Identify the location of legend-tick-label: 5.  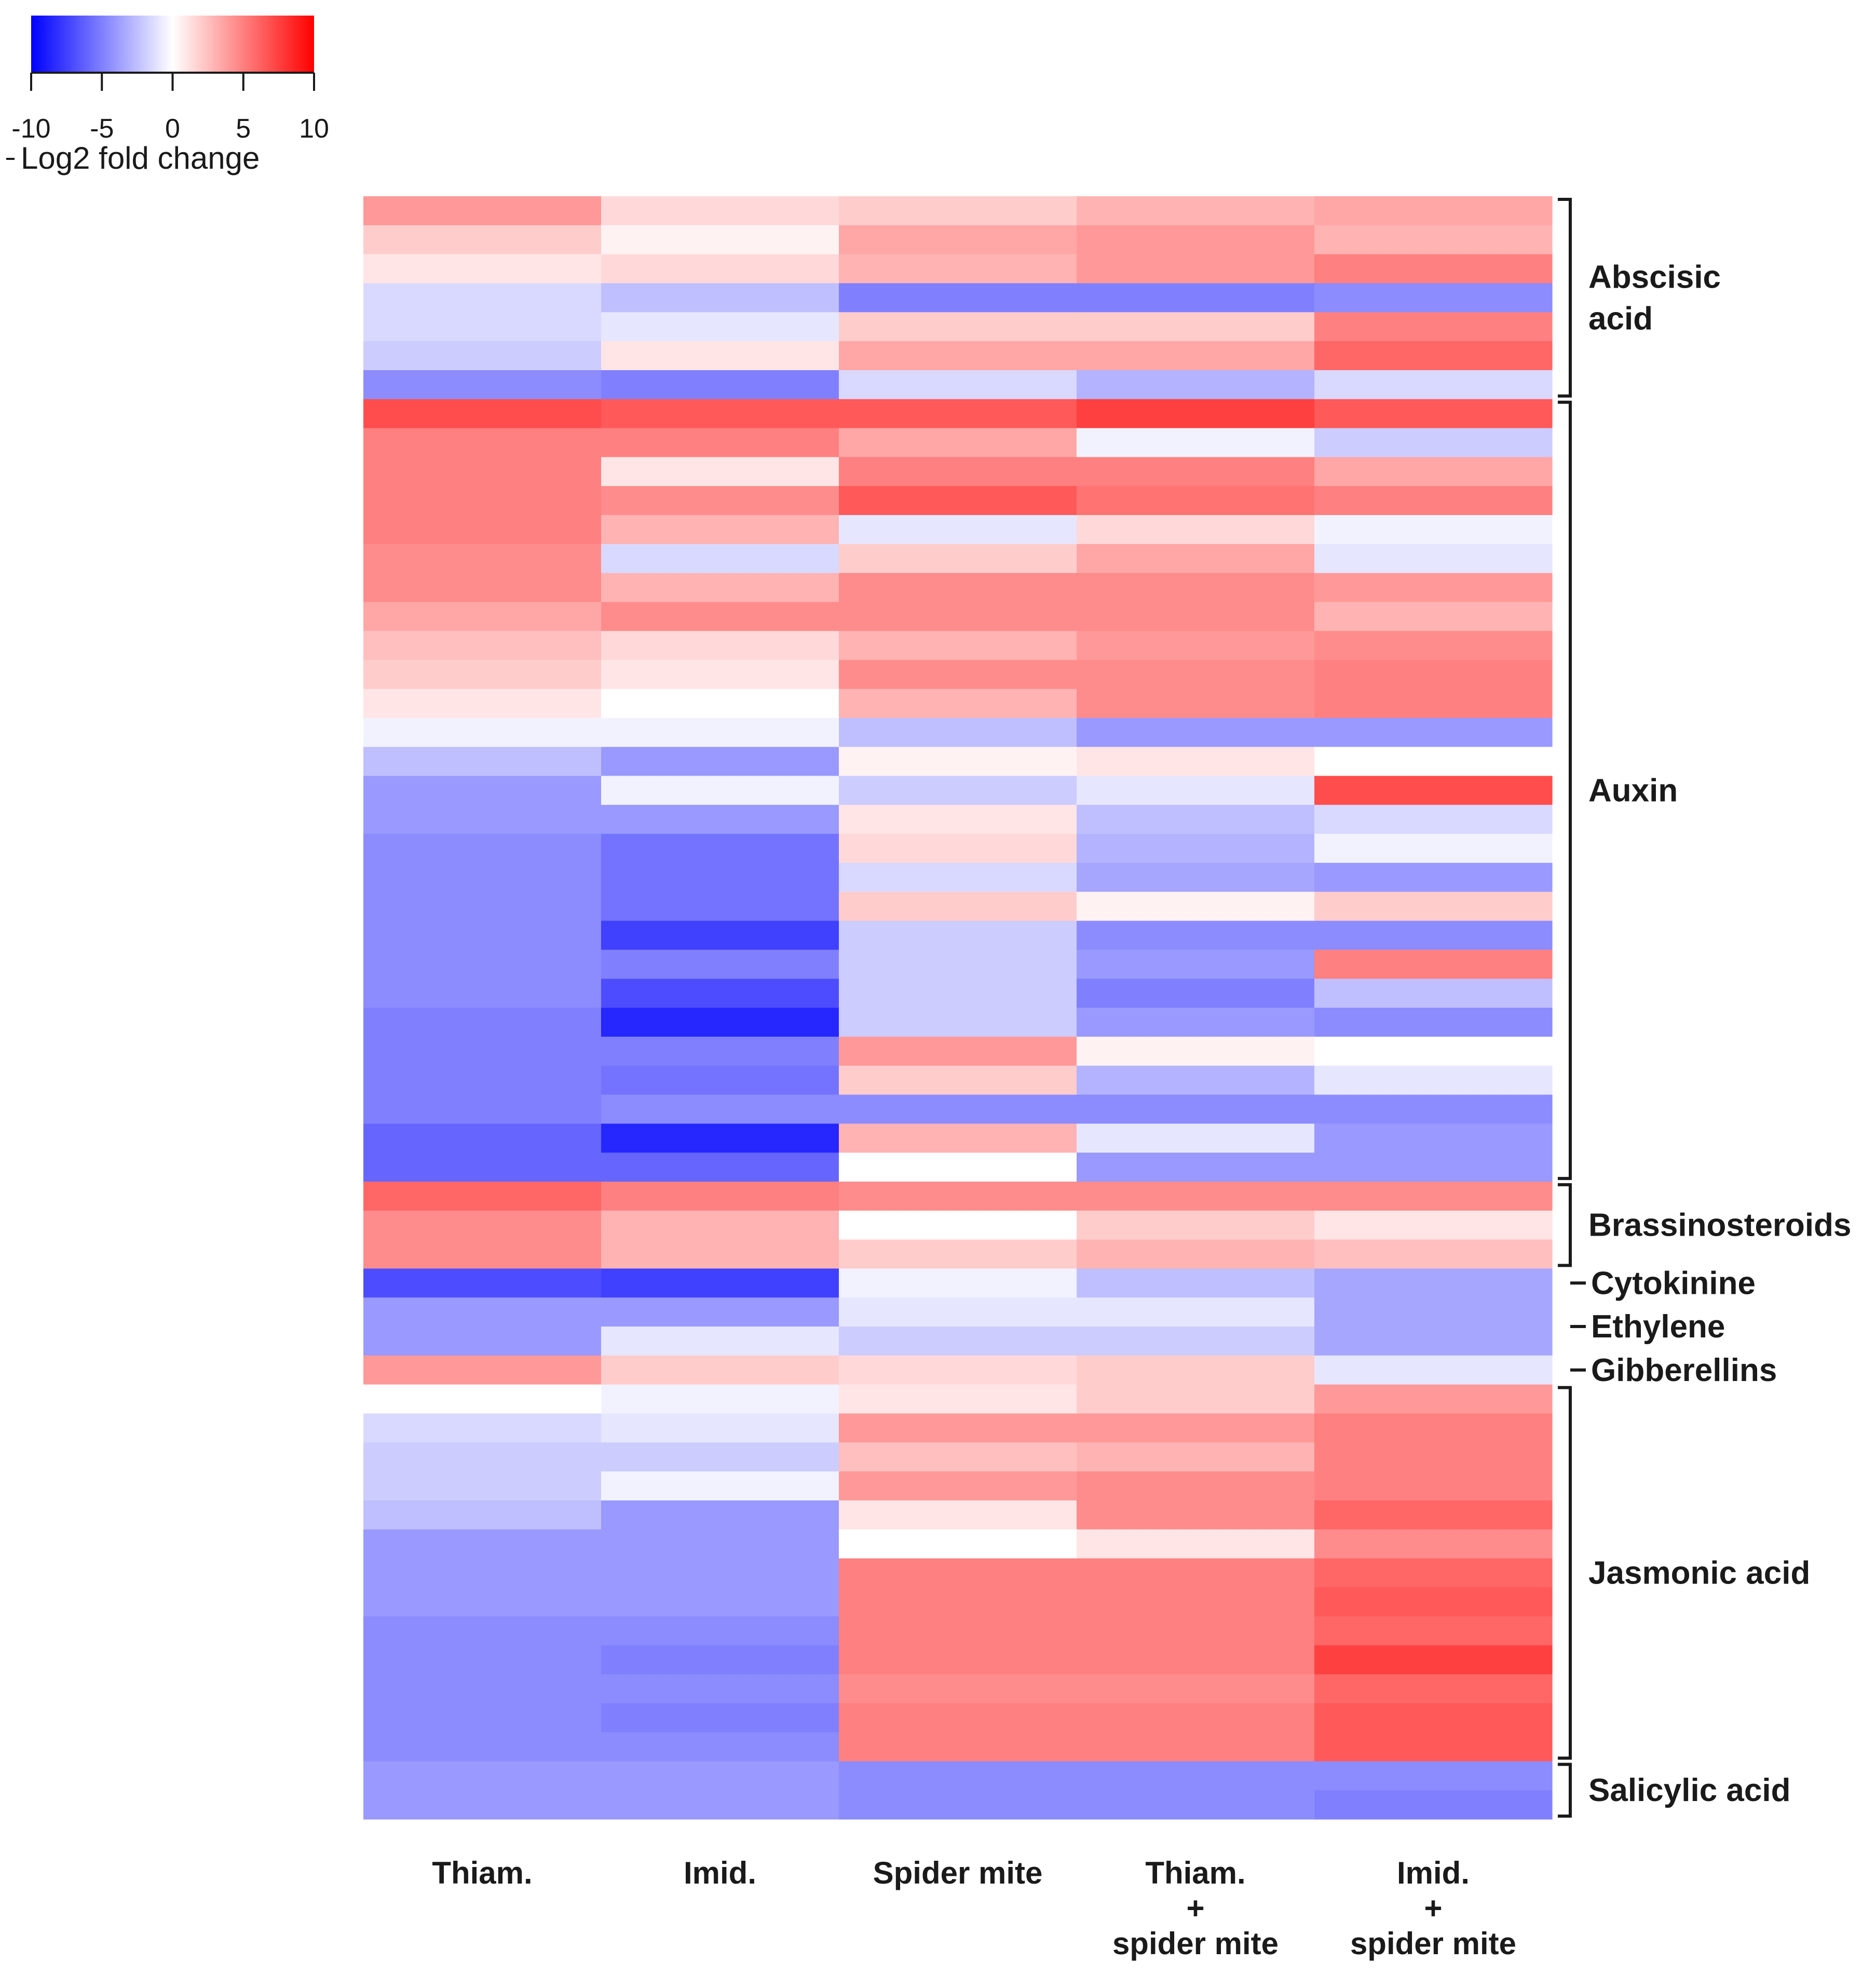
(244, 129).